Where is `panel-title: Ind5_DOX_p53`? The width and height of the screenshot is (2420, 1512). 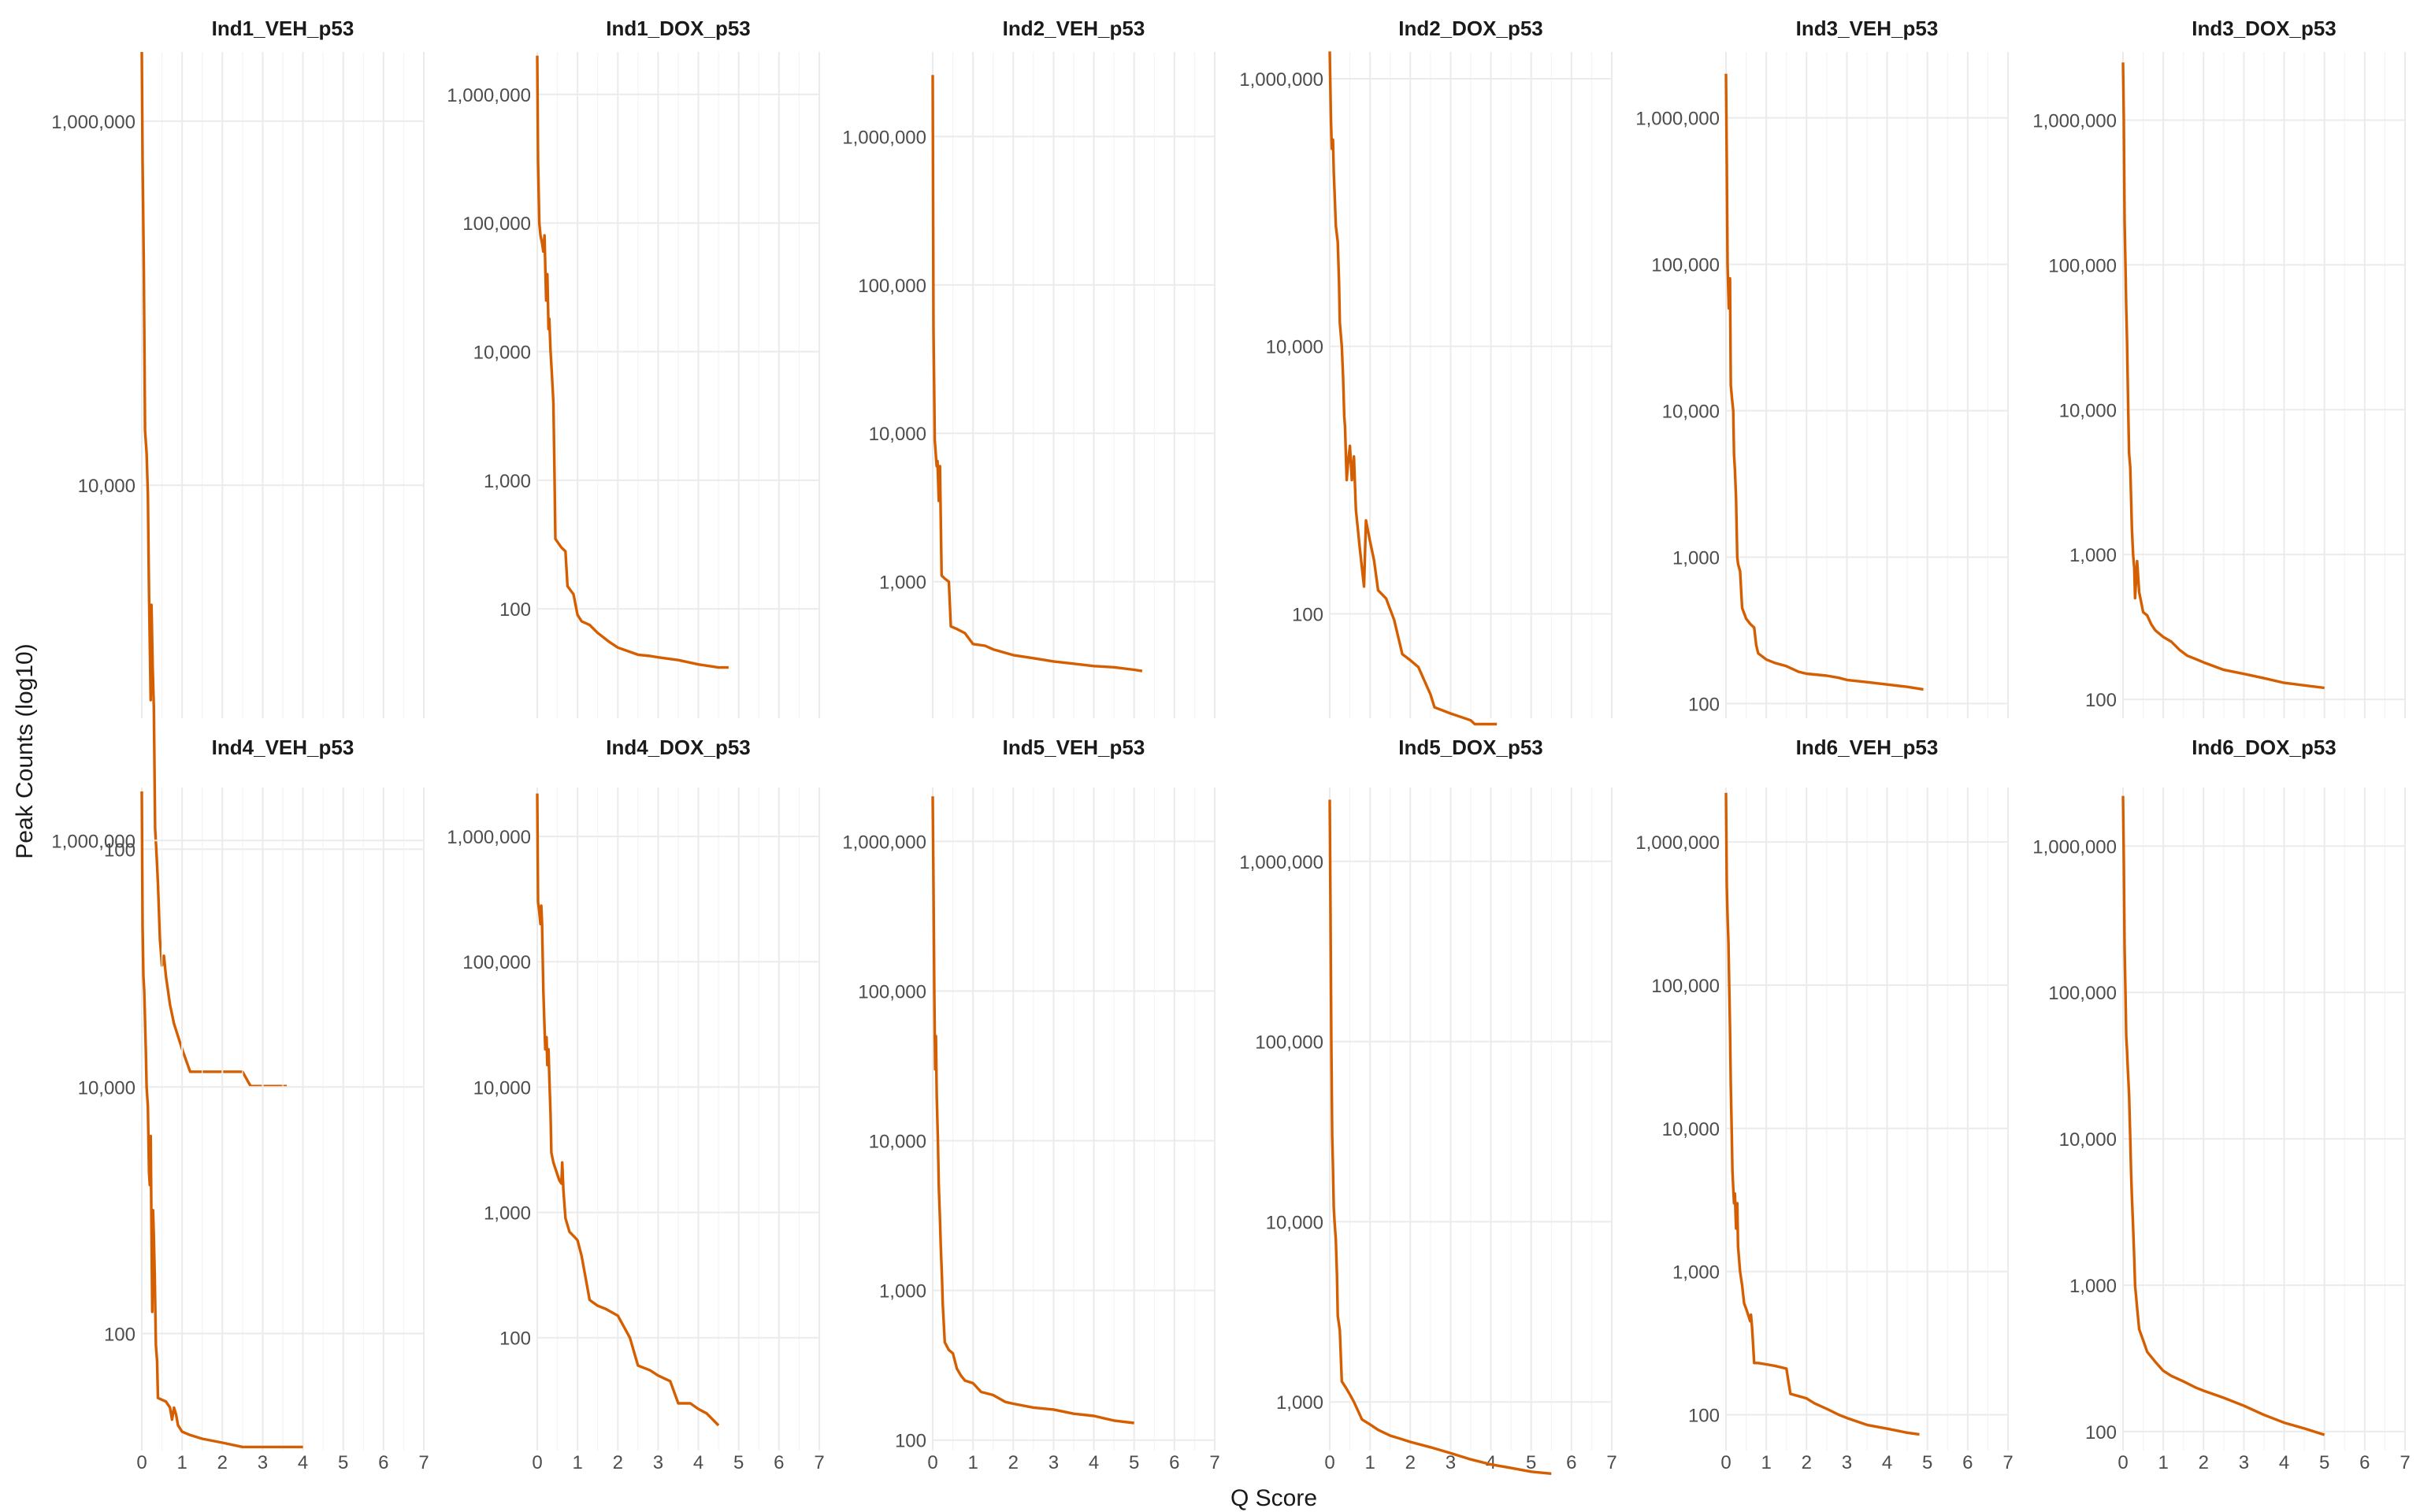 panel-title: Ind5_DOX_p53 is located at coordinates (1470, 747).